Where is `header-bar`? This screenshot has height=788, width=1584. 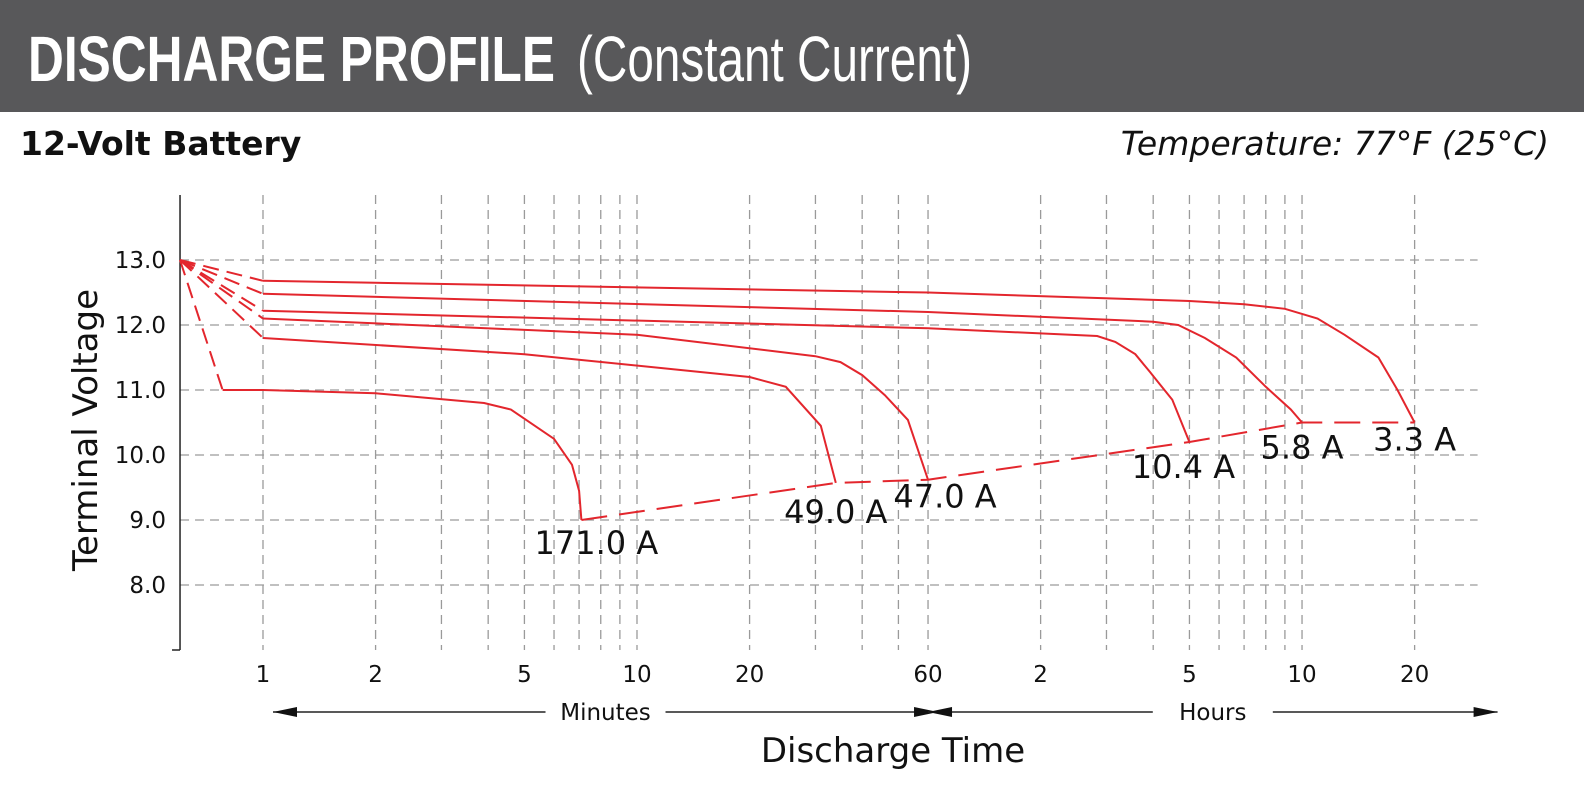 header-bar is located at coordinates (792, 56).